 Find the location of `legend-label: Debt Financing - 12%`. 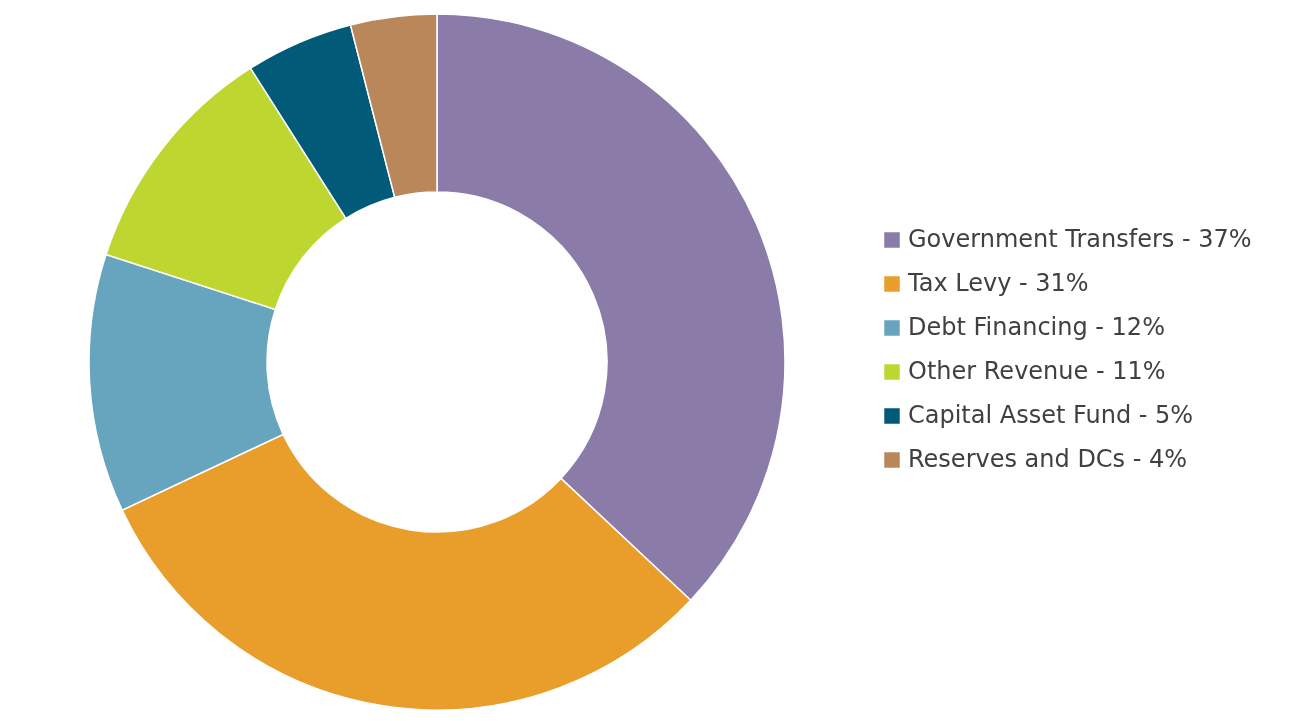

legend-label: Debt Financing - 12% is located at coordinates (1036, 327).